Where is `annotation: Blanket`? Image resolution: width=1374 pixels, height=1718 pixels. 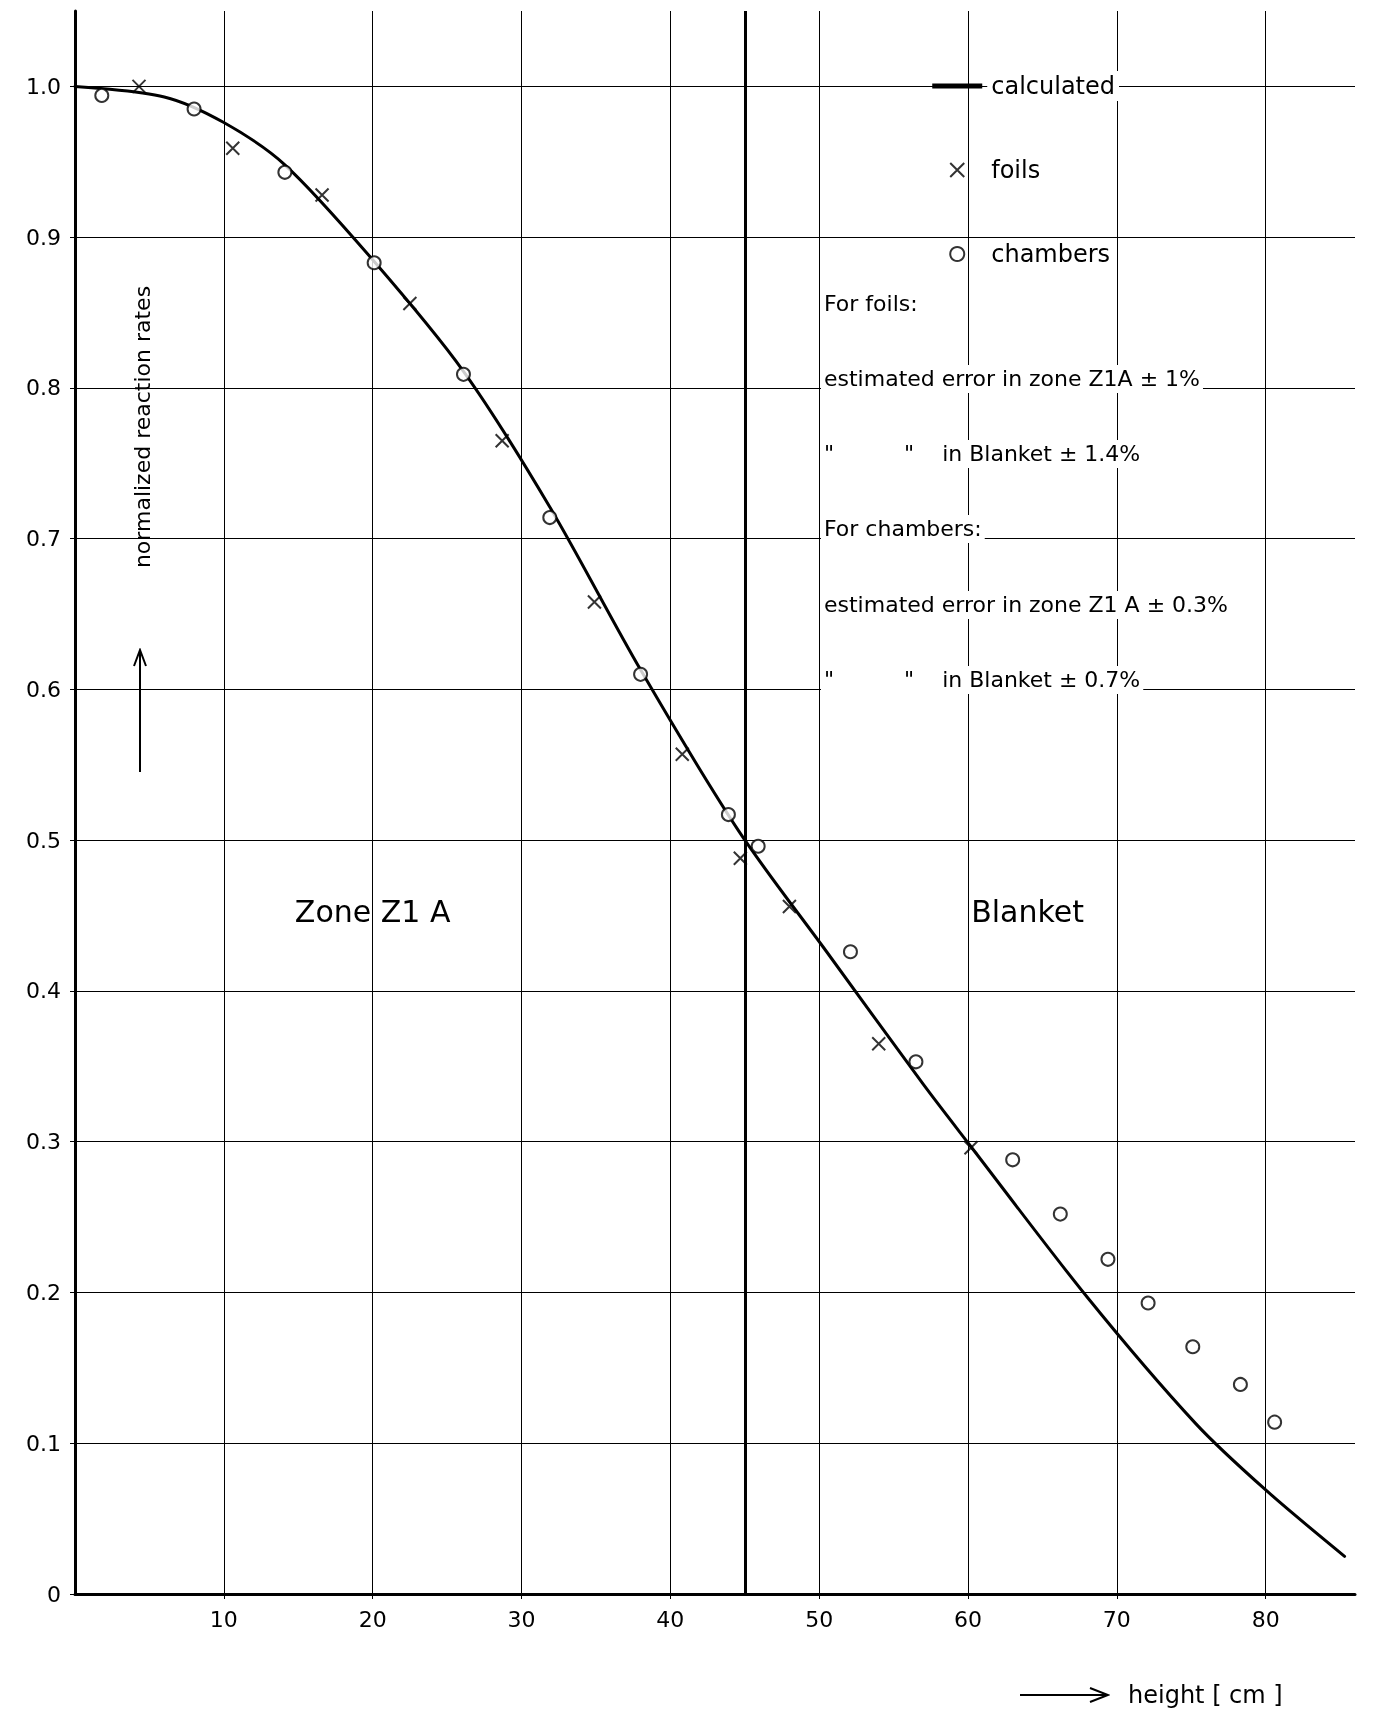
annotation: Blanket is located at coordinates (1028, 911).